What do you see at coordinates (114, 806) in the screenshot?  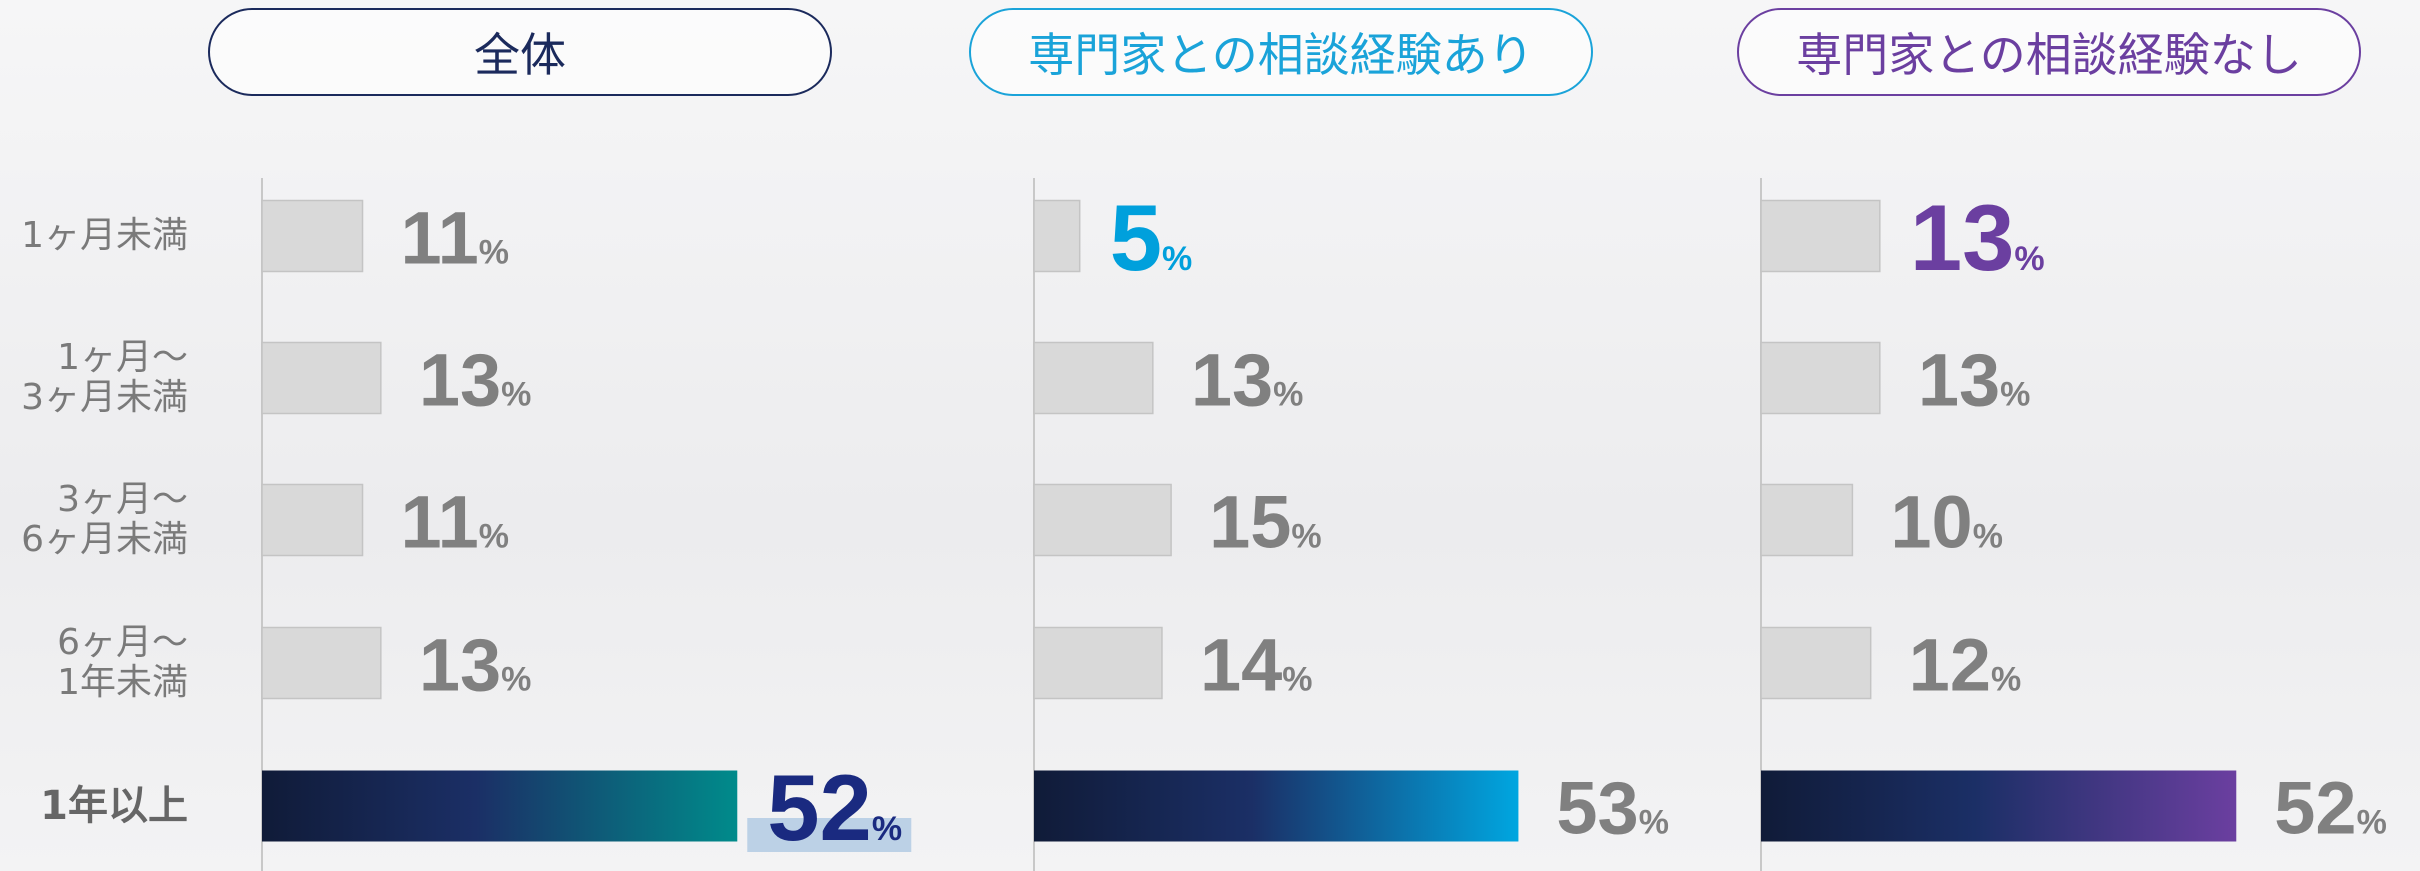 I see `category-label: 1年以上` at bounding box center [114, 806].